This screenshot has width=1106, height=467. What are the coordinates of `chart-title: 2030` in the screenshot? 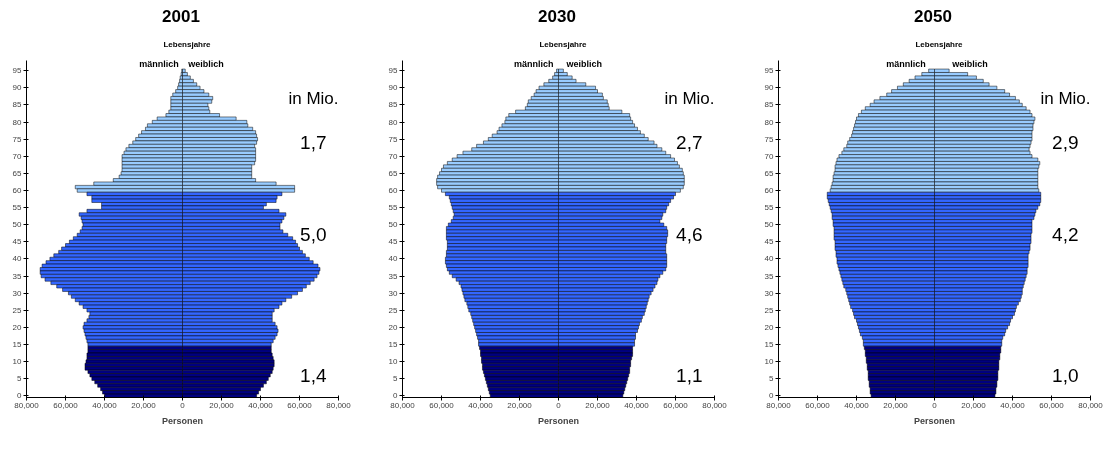 It's located at (557, 17).